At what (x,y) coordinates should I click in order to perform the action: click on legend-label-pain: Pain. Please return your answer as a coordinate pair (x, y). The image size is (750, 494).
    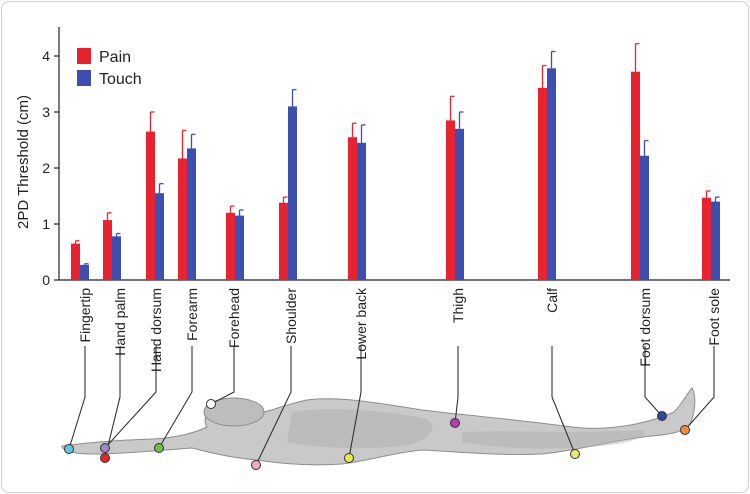
    Looking at the image, I should click on (115, 57).